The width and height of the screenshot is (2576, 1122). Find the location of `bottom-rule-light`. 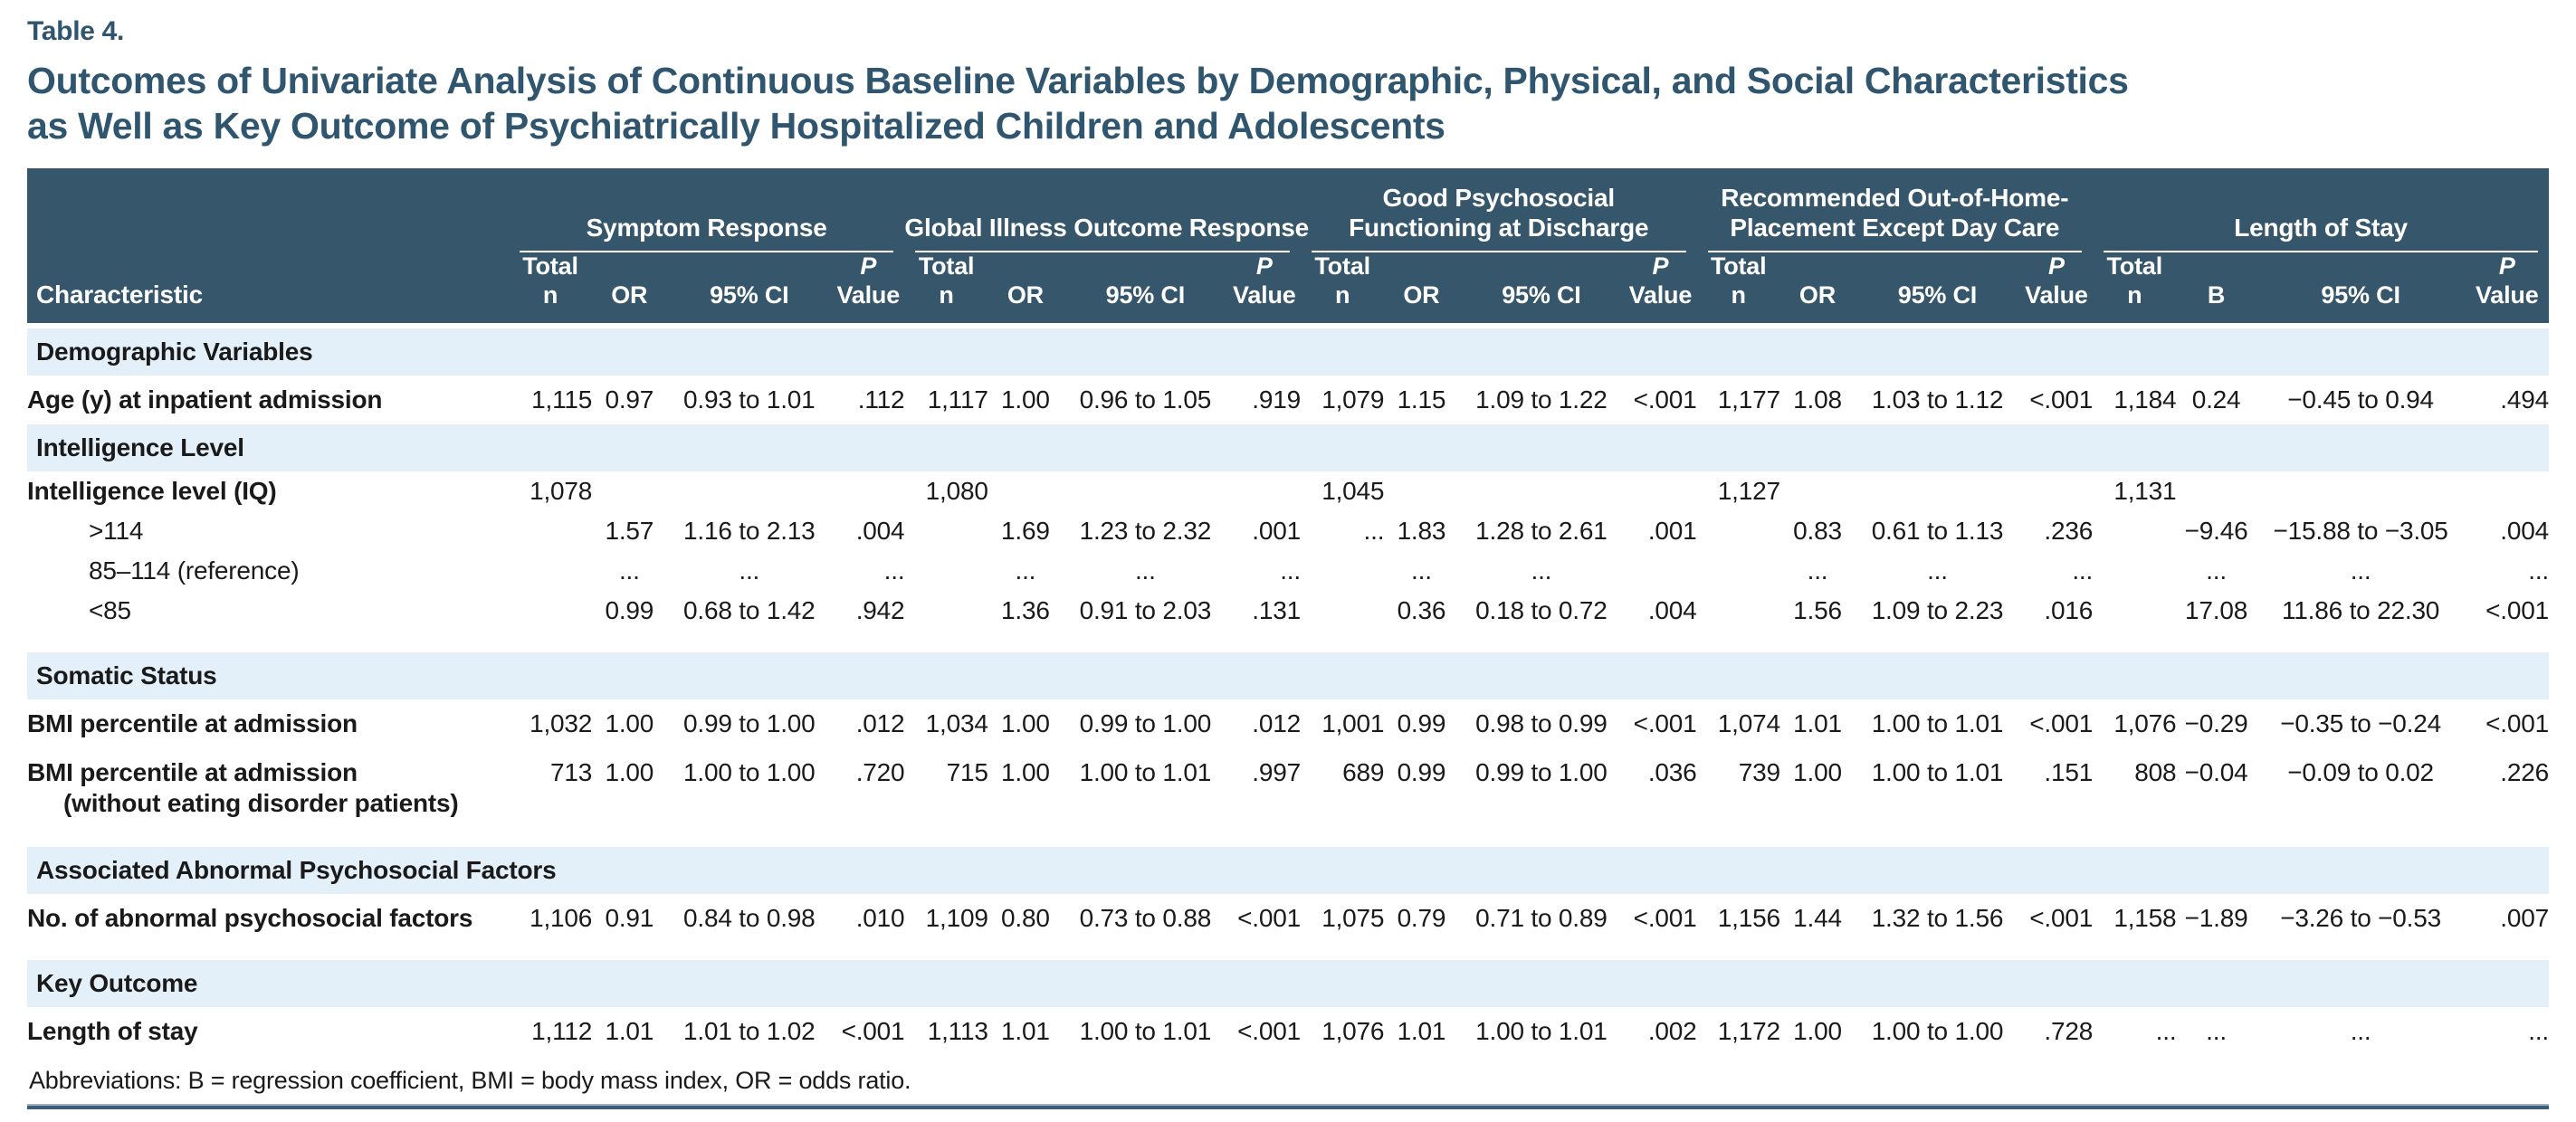

bottom-rule-light is located at coordinates (1288, 1105).